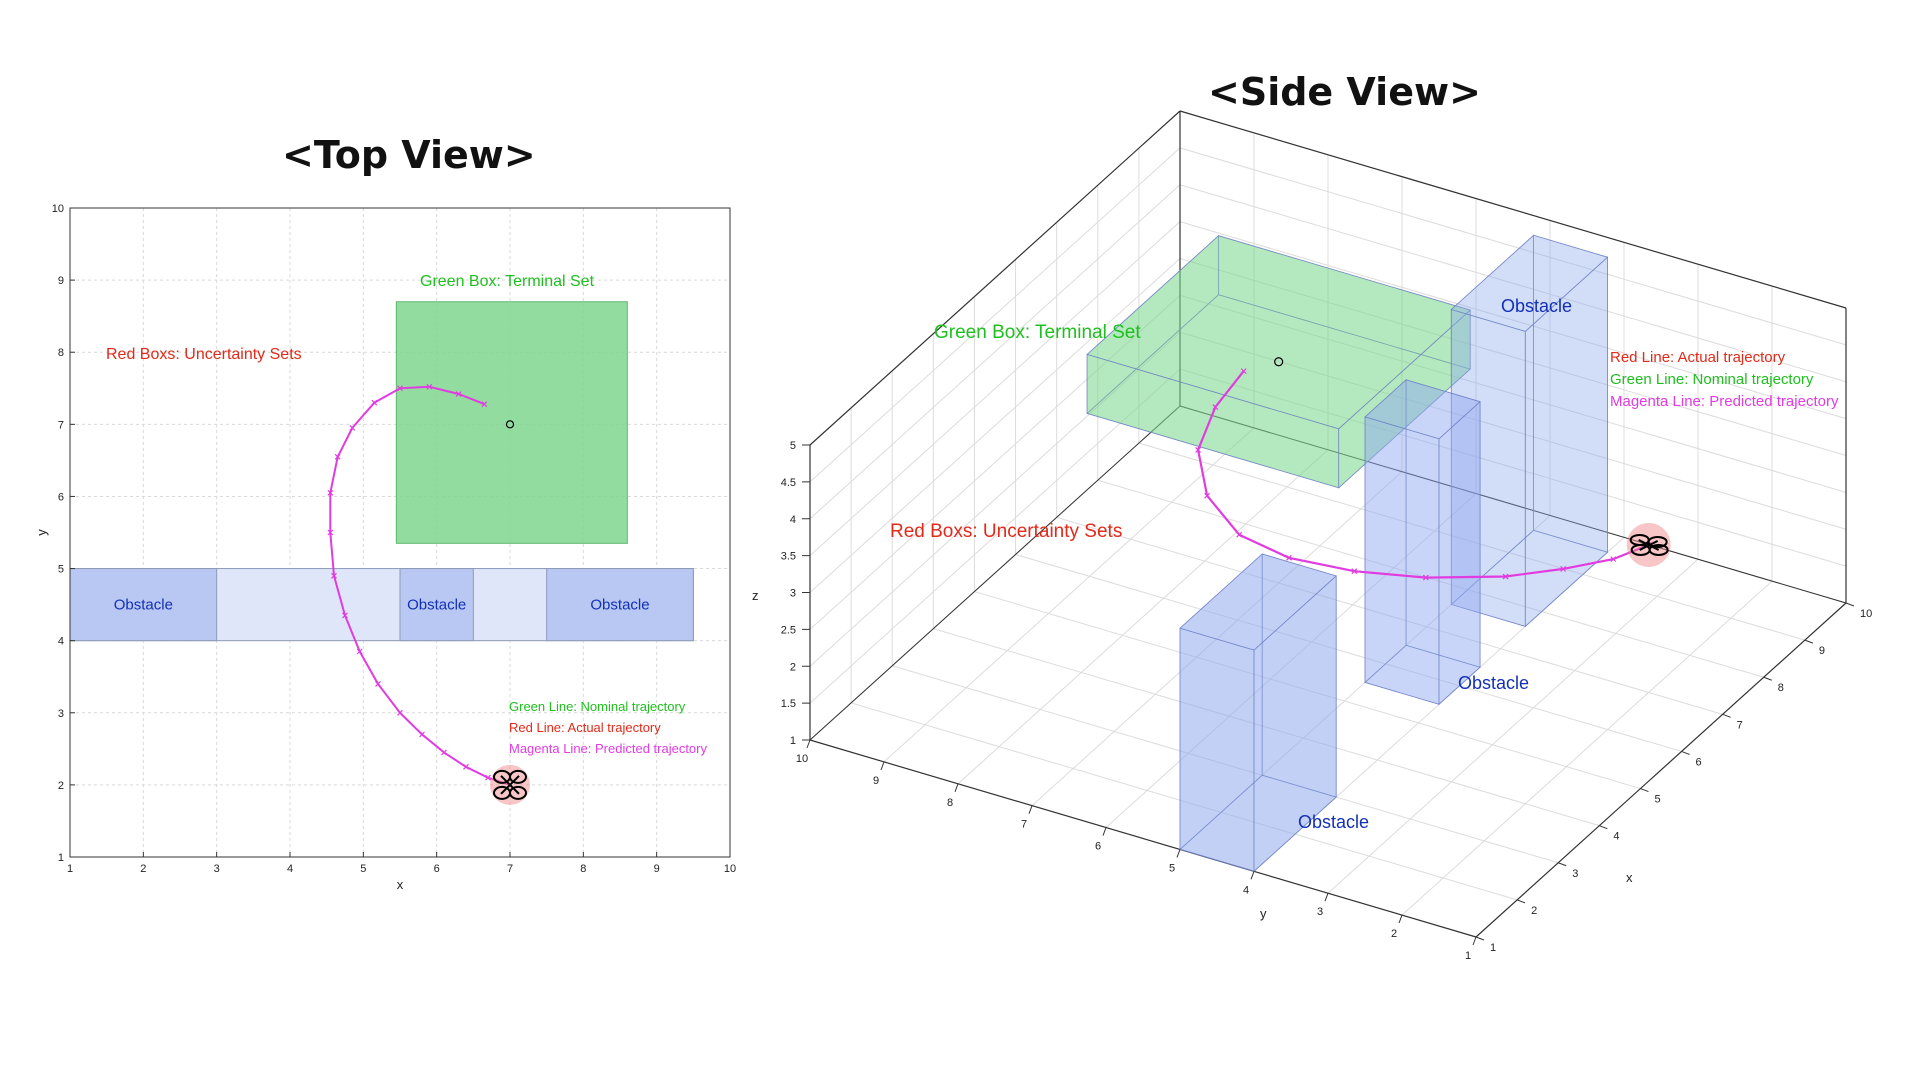 Image resolution: width=1920 pixels, height=1080 pixels. I want to click on uncertainty-set, so click(510, 784).